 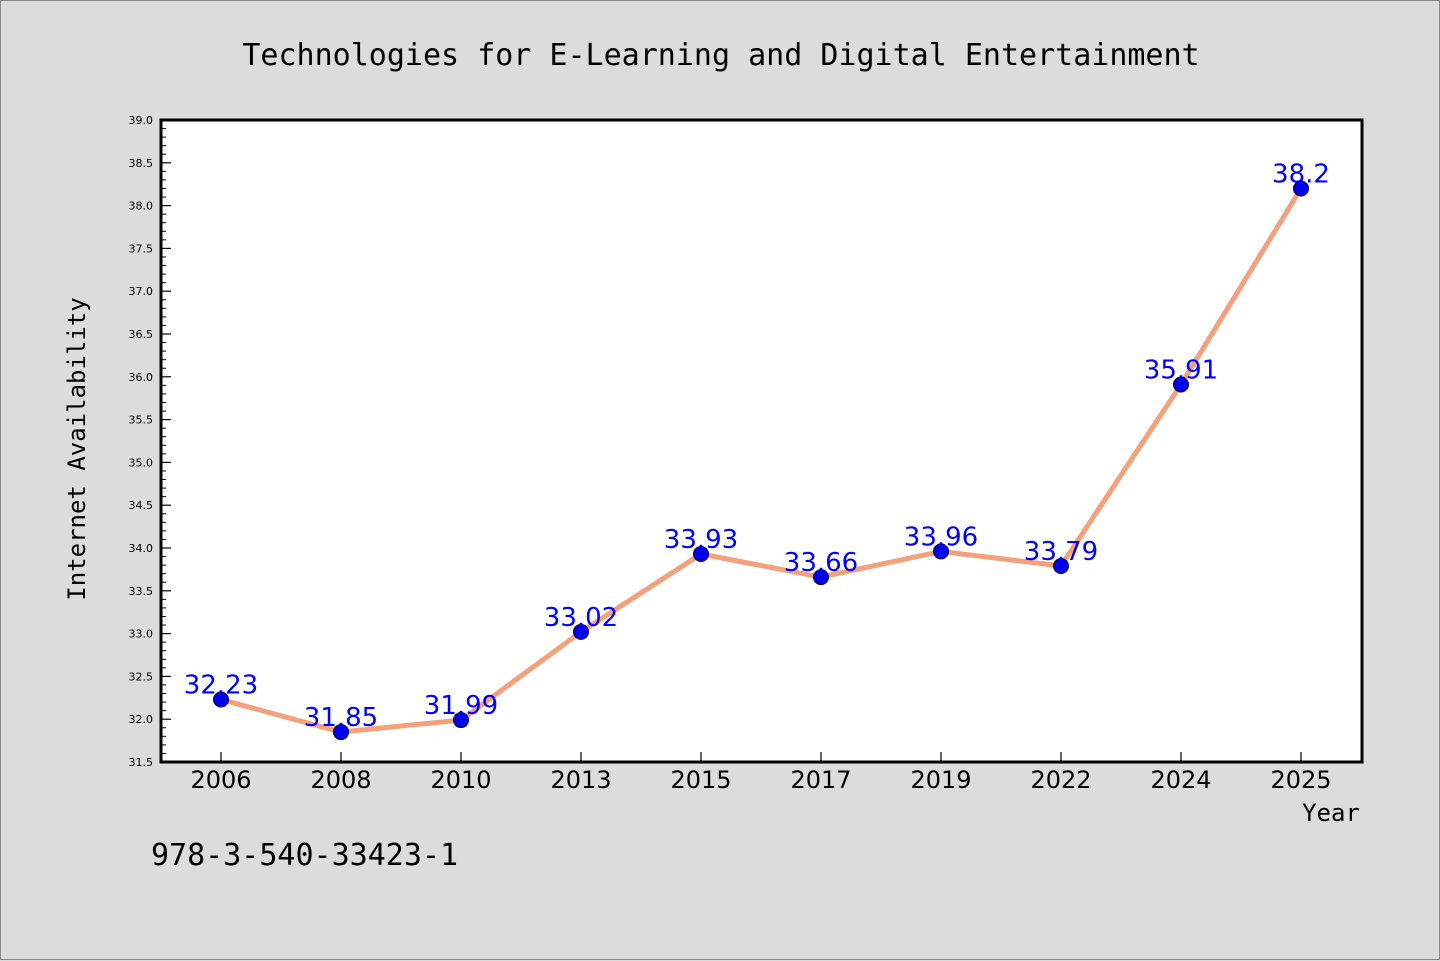 I want to click on data-label: 32.23, so click(x=221, y=686).